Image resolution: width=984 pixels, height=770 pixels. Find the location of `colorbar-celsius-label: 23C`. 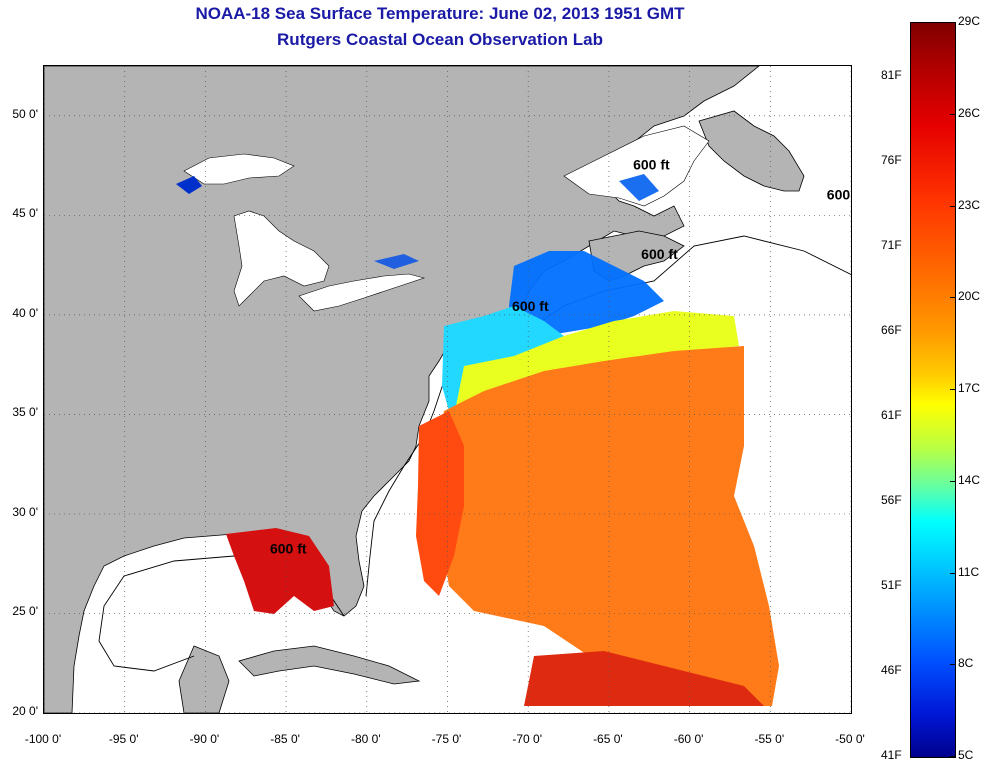

colorbar-celsius-label: 23C is located at coordinates (969, 204).